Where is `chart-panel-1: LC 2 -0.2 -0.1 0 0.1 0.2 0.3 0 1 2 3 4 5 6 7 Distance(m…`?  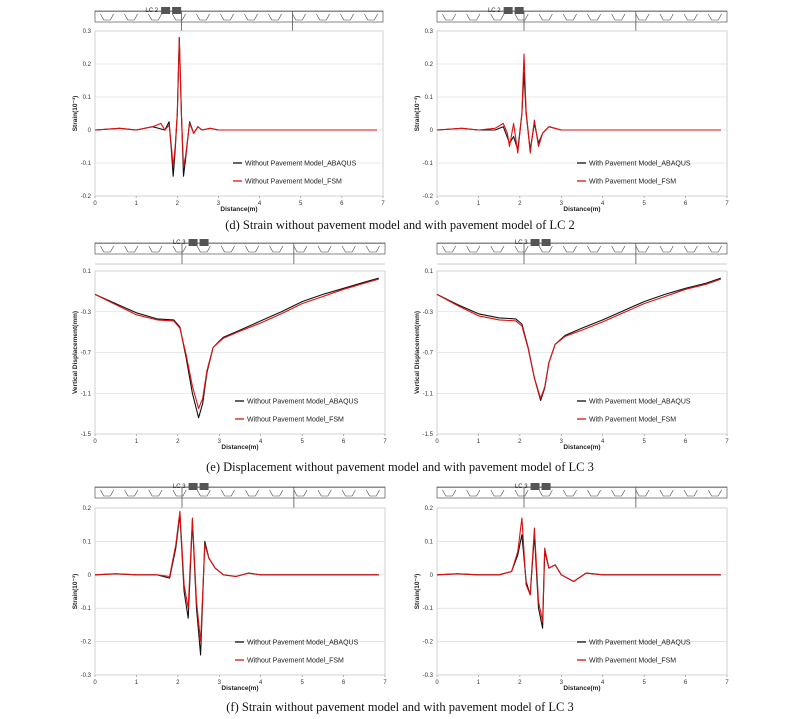 chart-panel-1: LC 2 -0.2 -0.1 0 0.1 0.2 0.3 0 1 2 3 4 5 6 7 Distance(m… is located at coordinates (571, 110).